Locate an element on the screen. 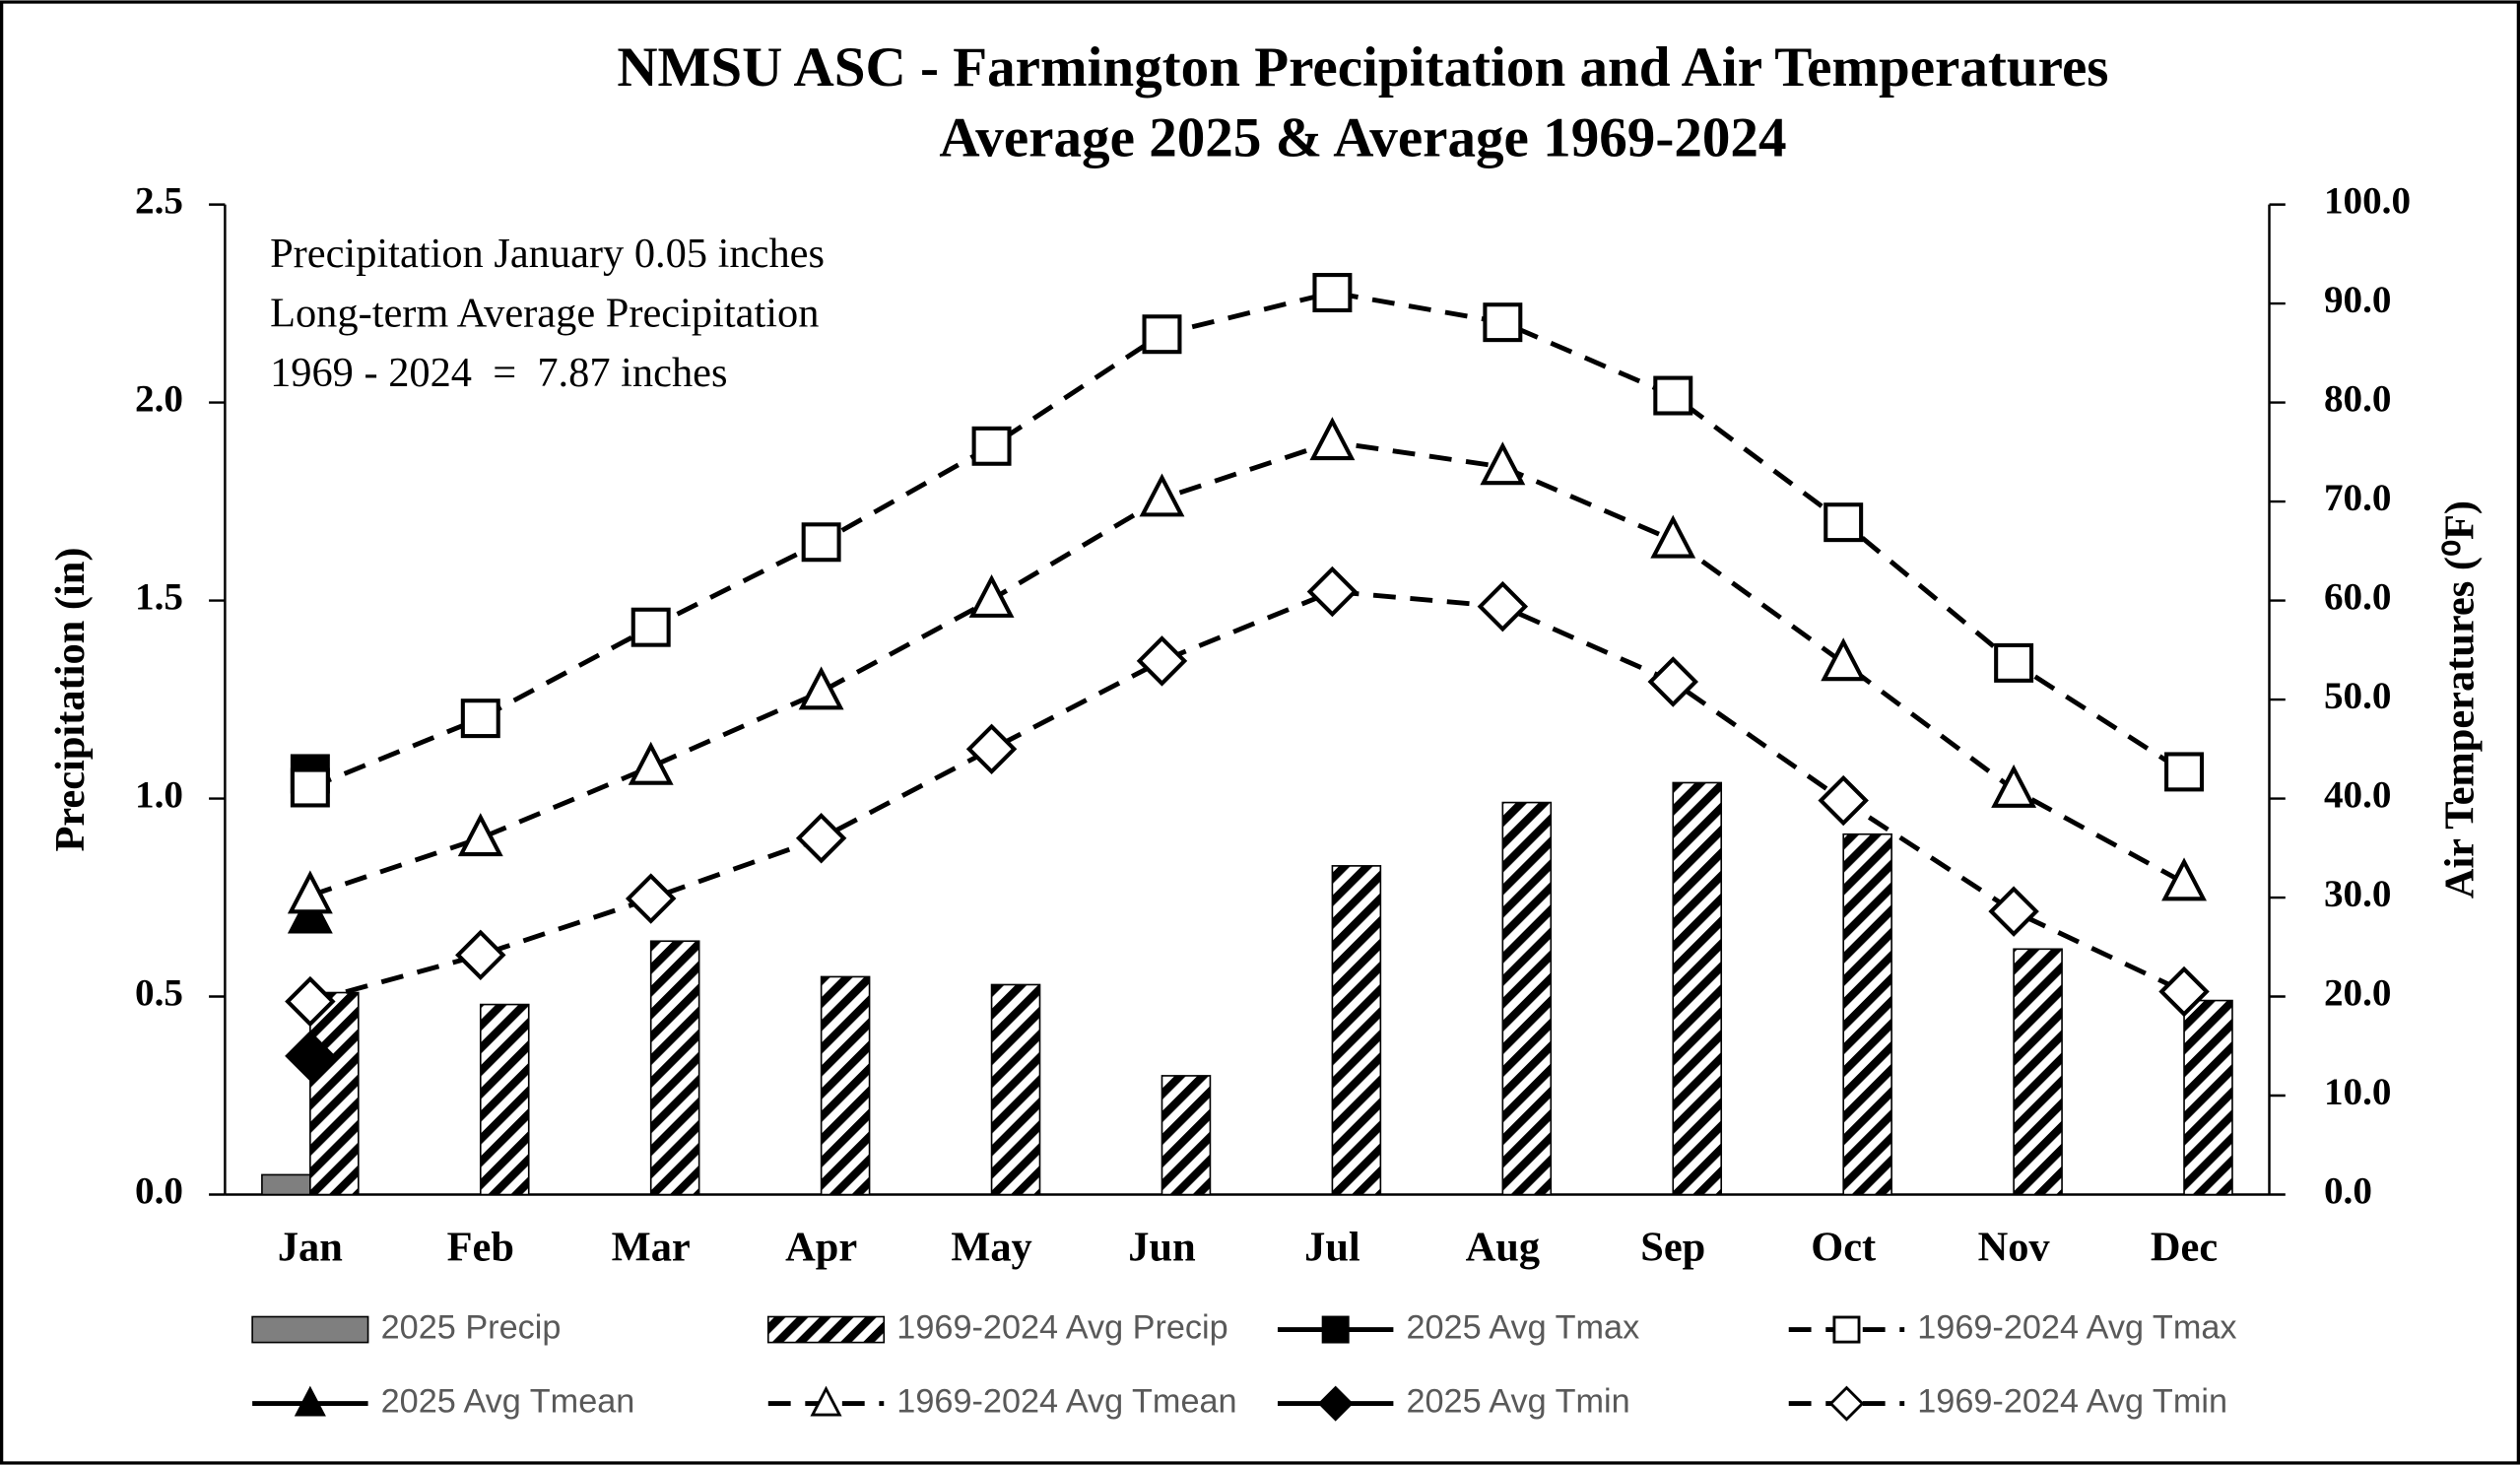  x-tick-label: Jun is located at coordinates (1161, 1247).